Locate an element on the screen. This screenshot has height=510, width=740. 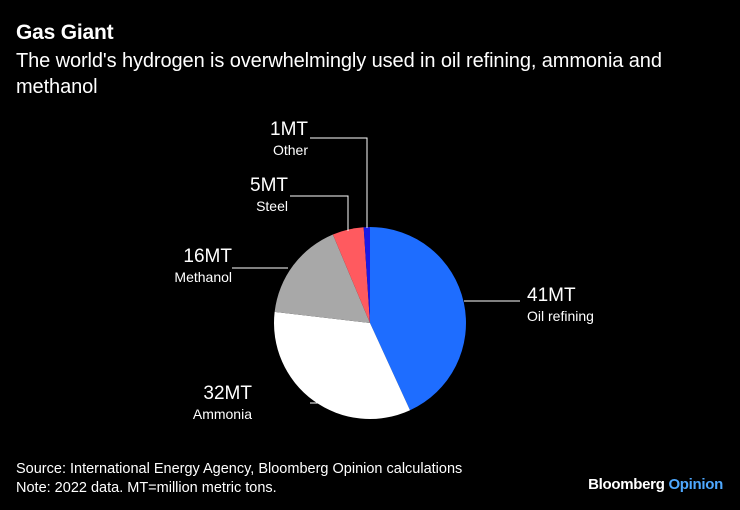
pie-slice-oil-refining is located at coordinates (418, 319).